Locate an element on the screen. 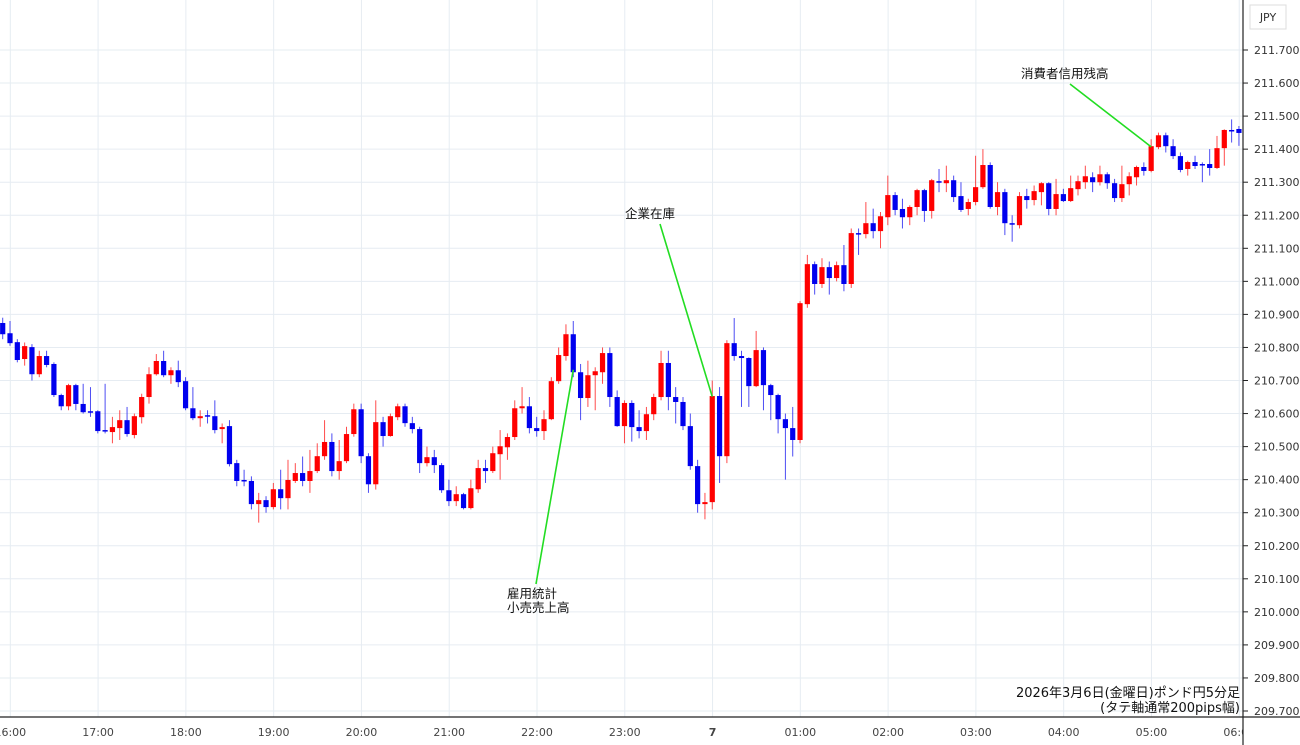 This screenshot has height=745, width=1300. x-tick-label: 04:00 is located at coordinates (1064, 732).